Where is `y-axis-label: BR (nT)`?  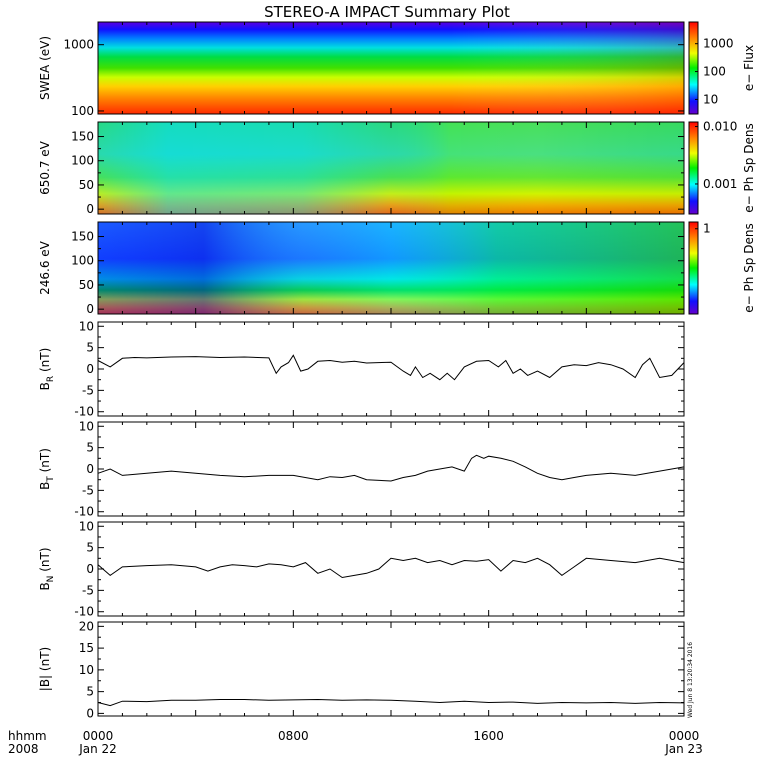
y-axis-label: BR (nT) is located at coordinates (47, 369).